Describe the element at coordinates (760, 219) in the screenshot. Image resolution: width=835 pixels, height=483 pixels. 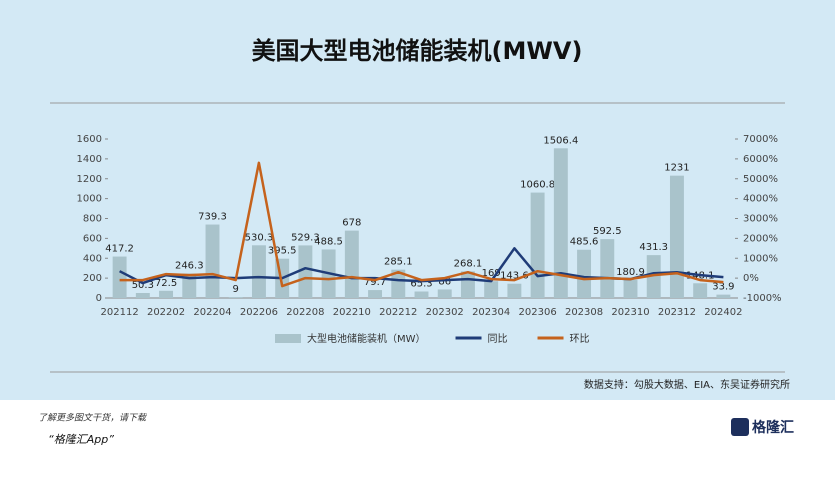
I see `y2-tick-label: 3000%` at that location.